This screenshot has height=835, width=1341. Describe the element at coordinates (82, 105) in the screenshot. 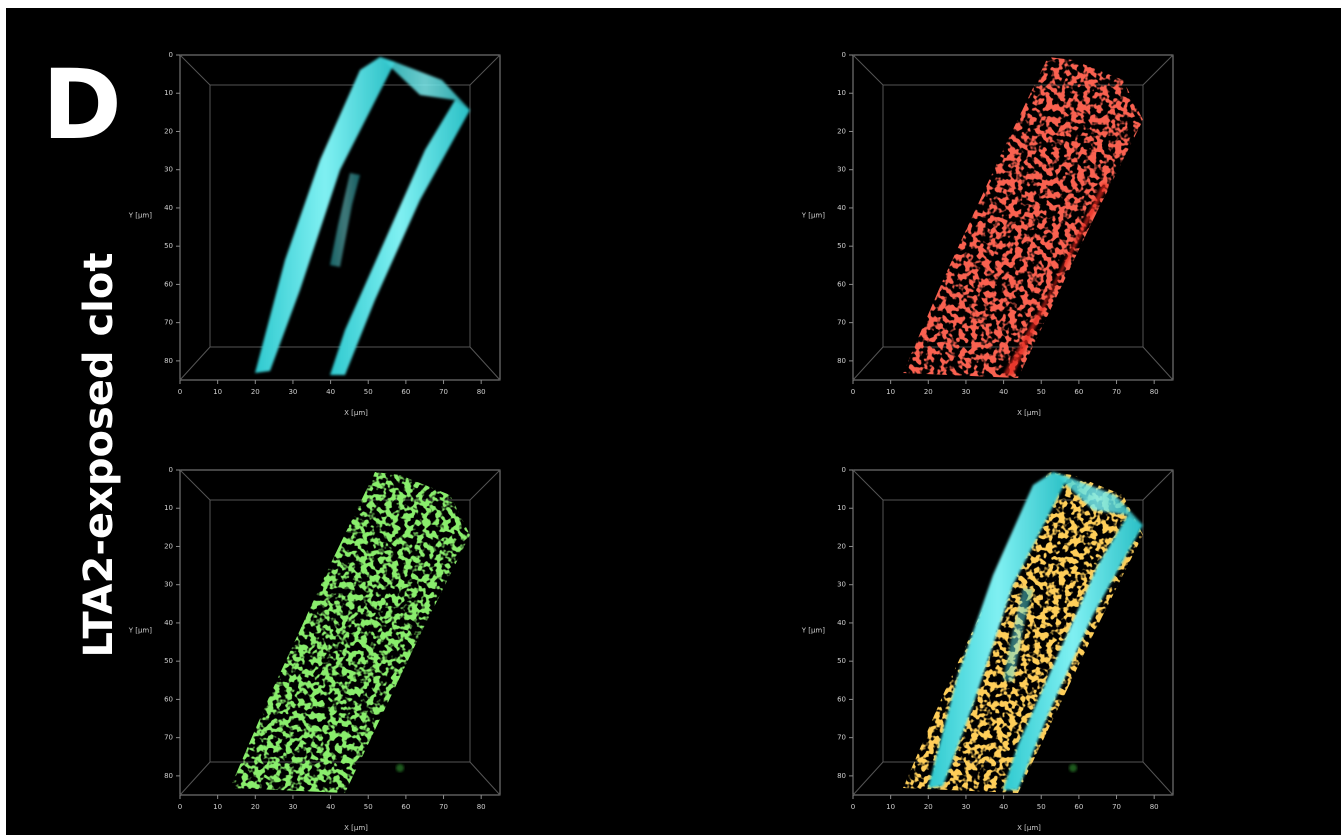

I see `panel-label: D` at that location.